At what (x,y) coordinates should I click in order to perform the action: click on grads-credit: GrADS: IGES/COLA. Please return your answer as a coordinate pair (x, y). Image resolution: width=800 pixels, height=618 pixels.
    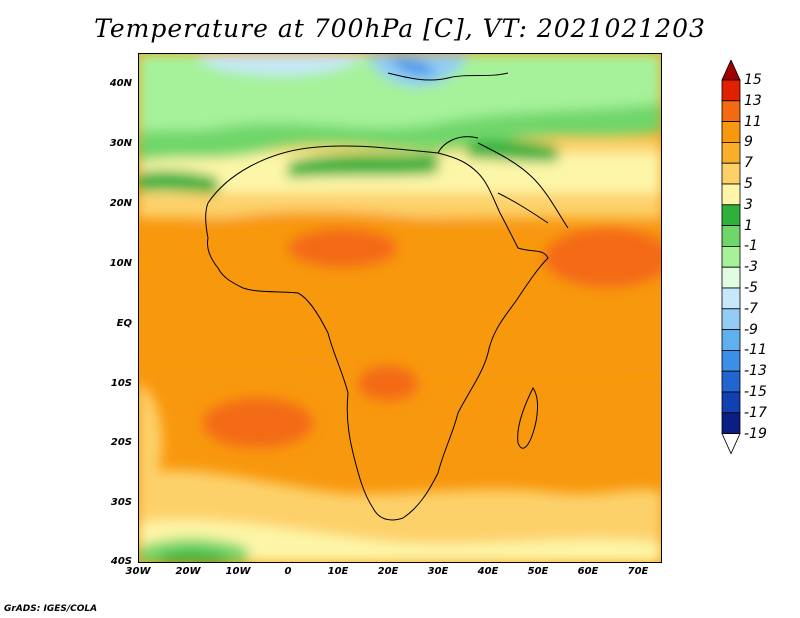
    Looking at the image, I should click on (51, 609).